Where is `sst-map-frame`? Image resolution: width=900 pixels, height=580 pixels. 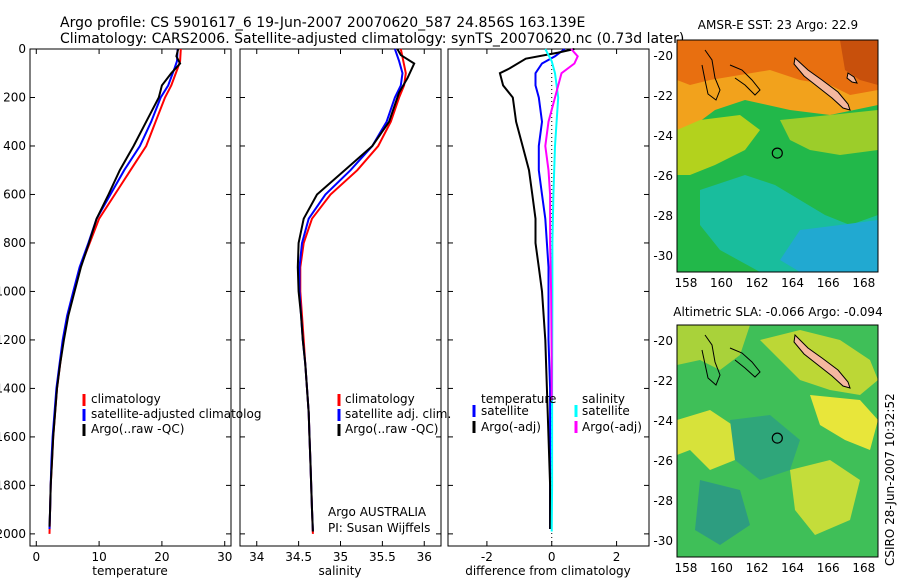 sst-map-frame is located at coordinates (777, 156).